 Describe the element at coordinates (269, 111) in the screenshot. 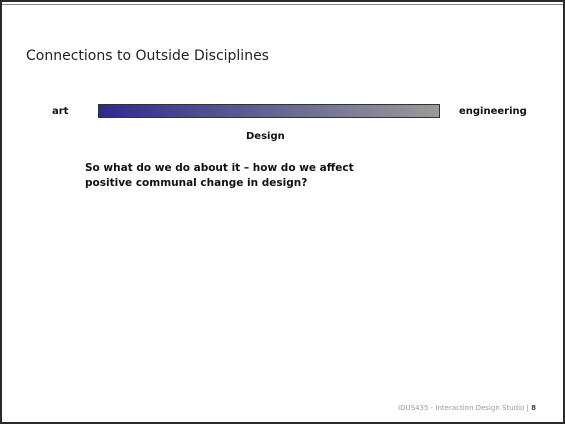

I see `spectrum-bar` at that location.